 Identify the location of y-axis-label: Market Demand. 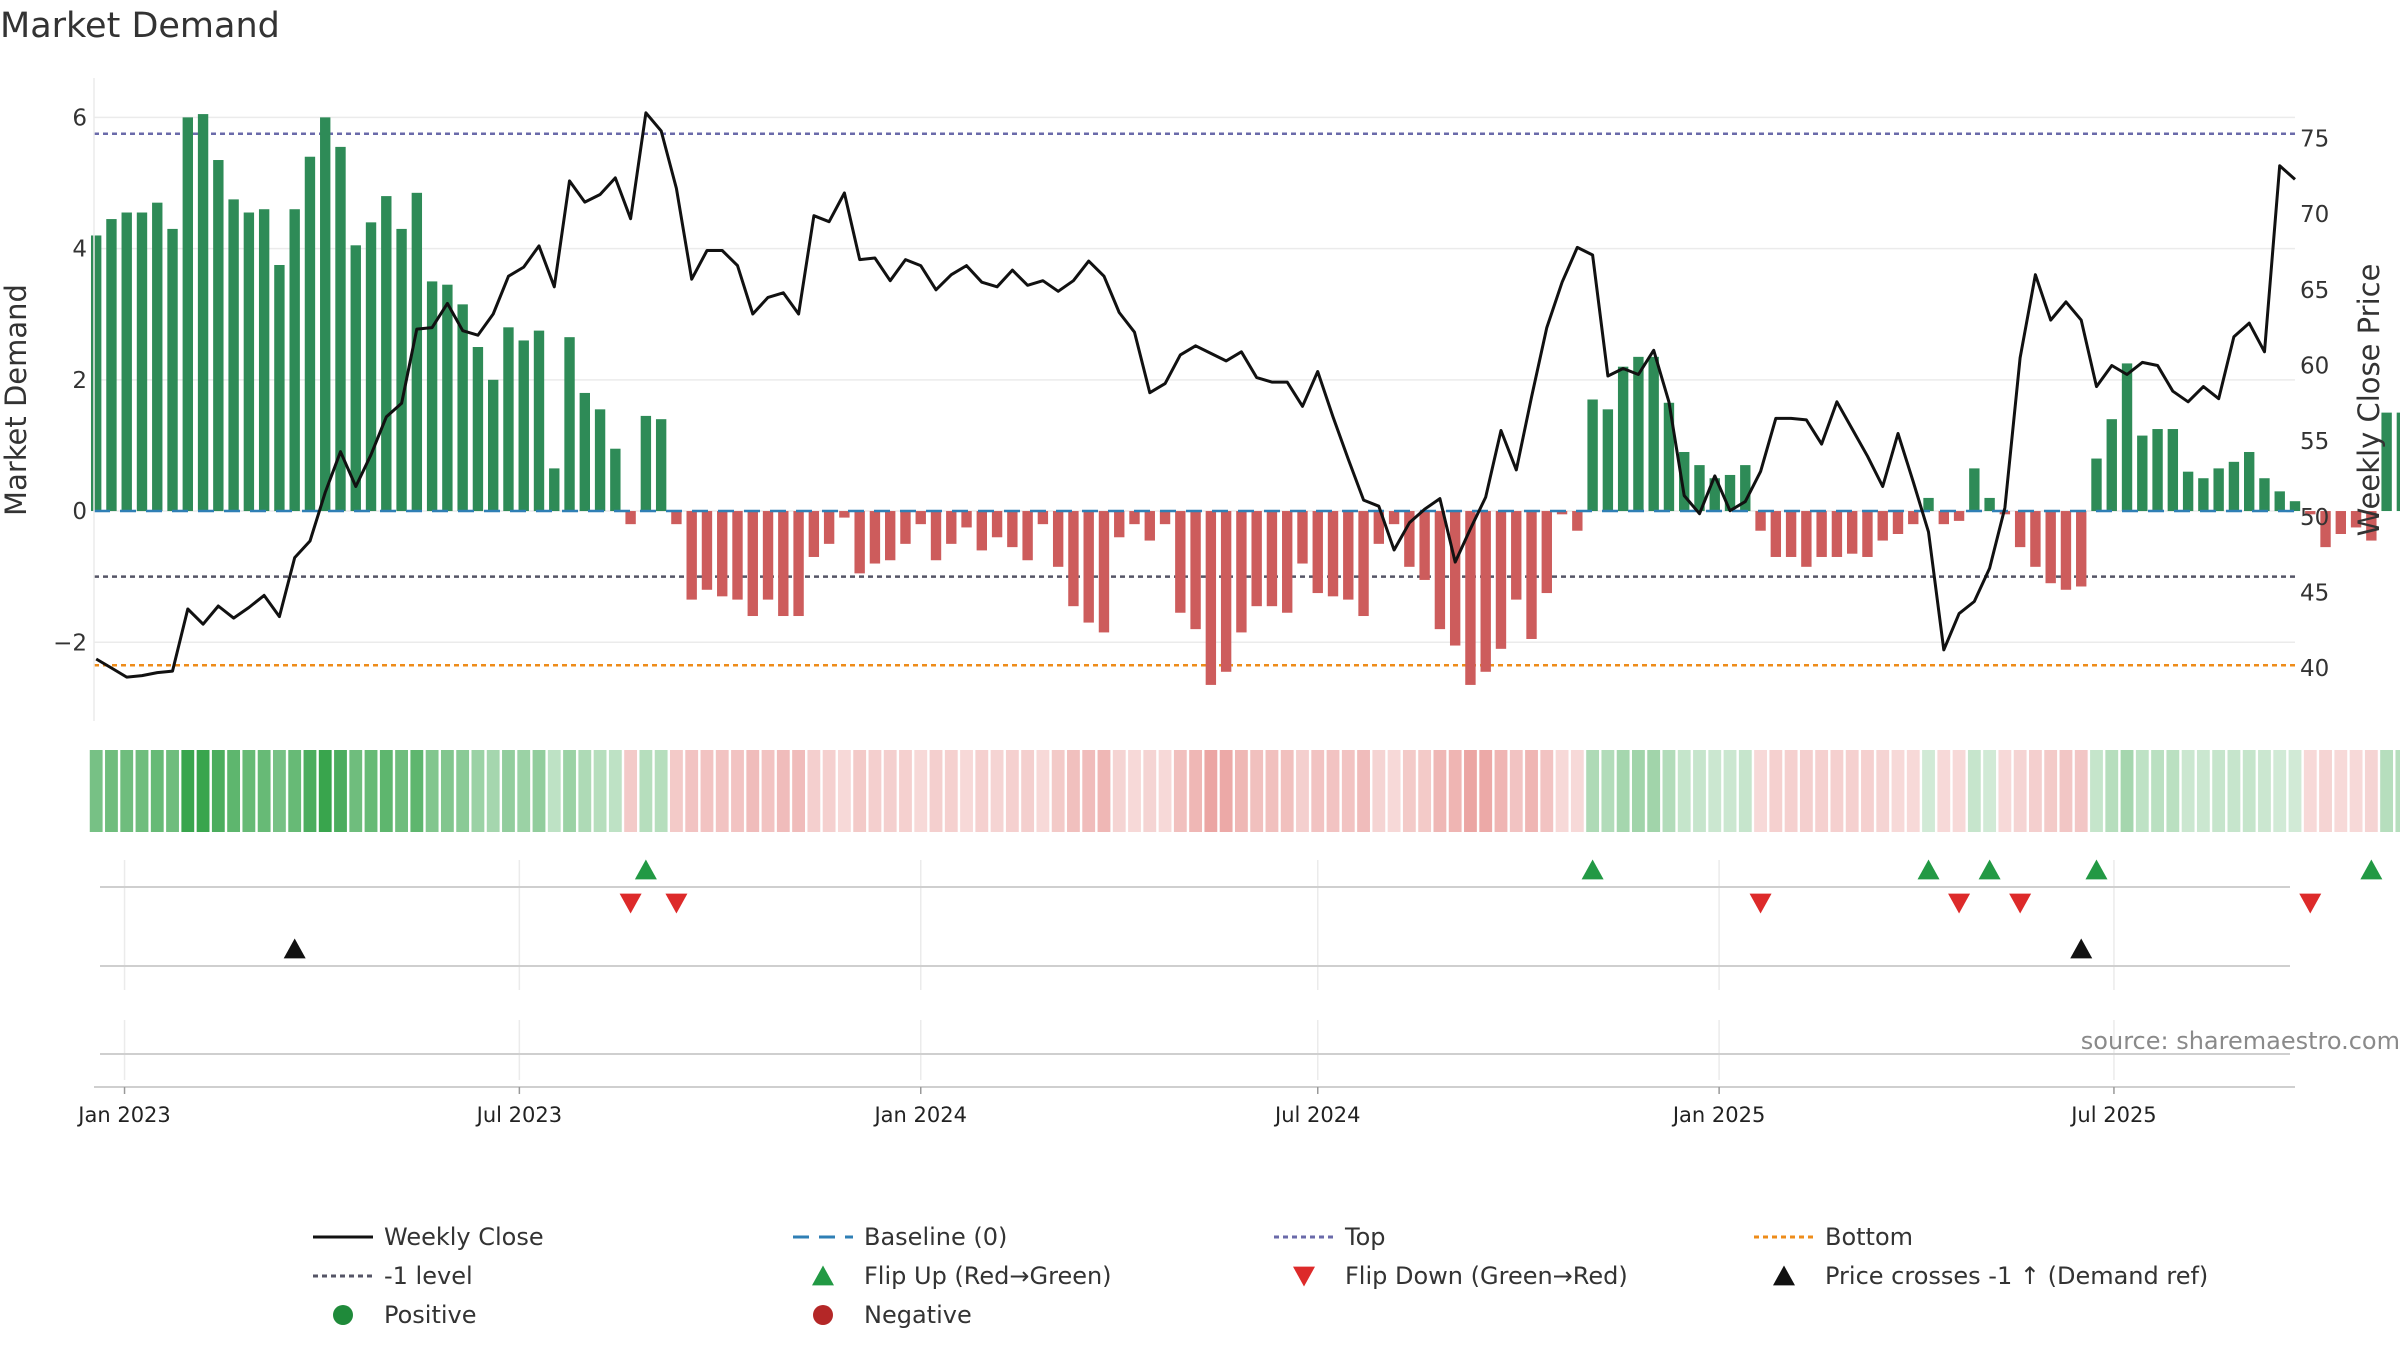
(16, 400).